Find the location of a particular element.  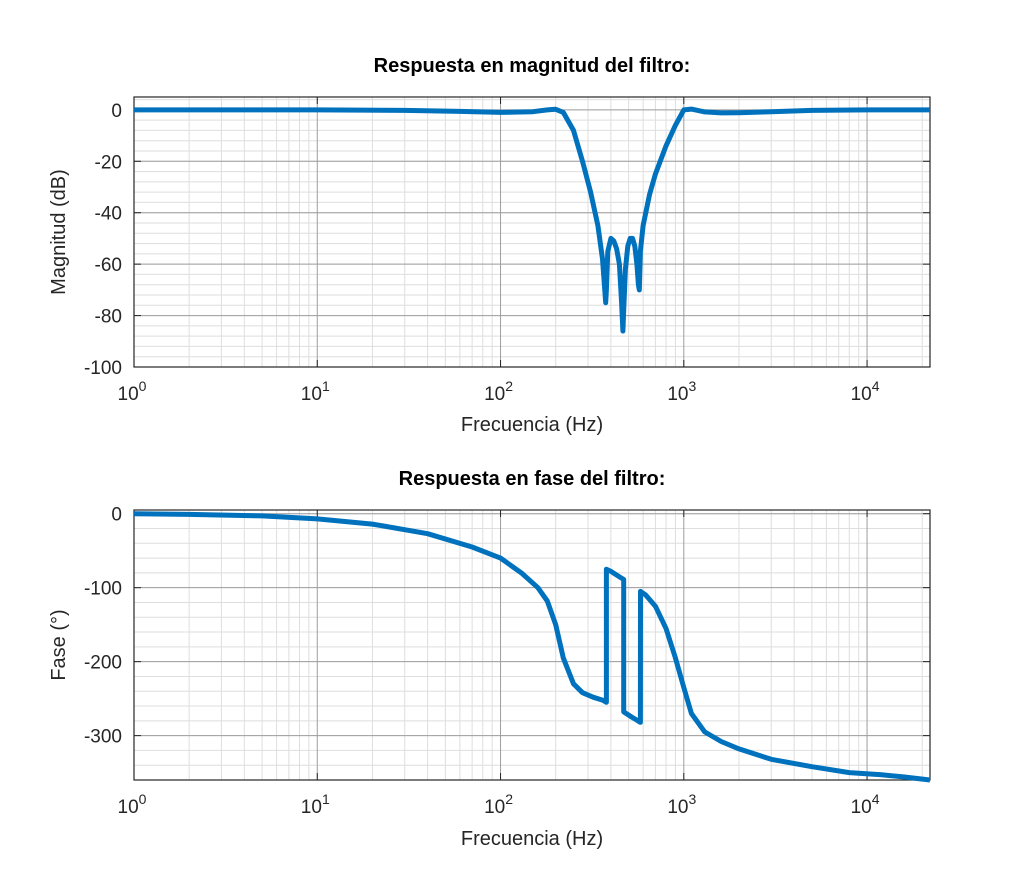

y-tick-label: -60 is located at coordinates (108, 265).